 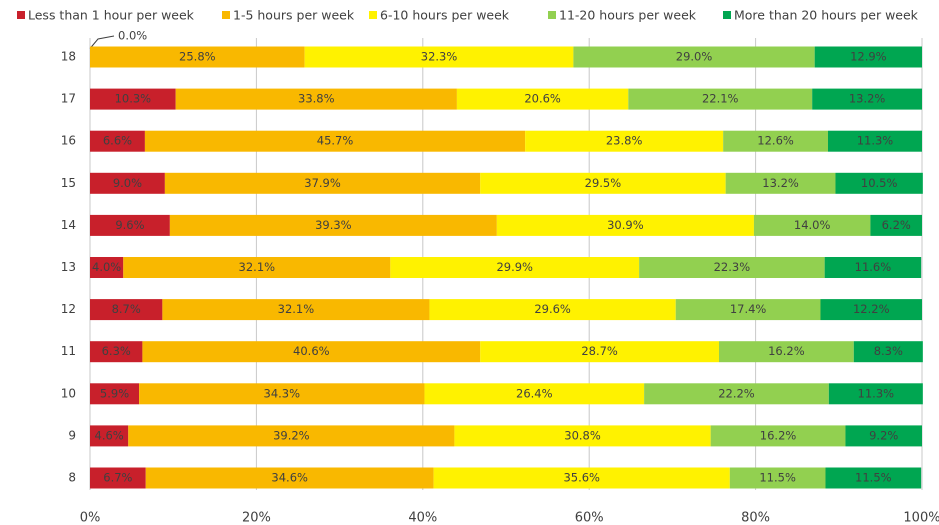 I want to click on data-label: 29.9%, so click(x=514, y=267).